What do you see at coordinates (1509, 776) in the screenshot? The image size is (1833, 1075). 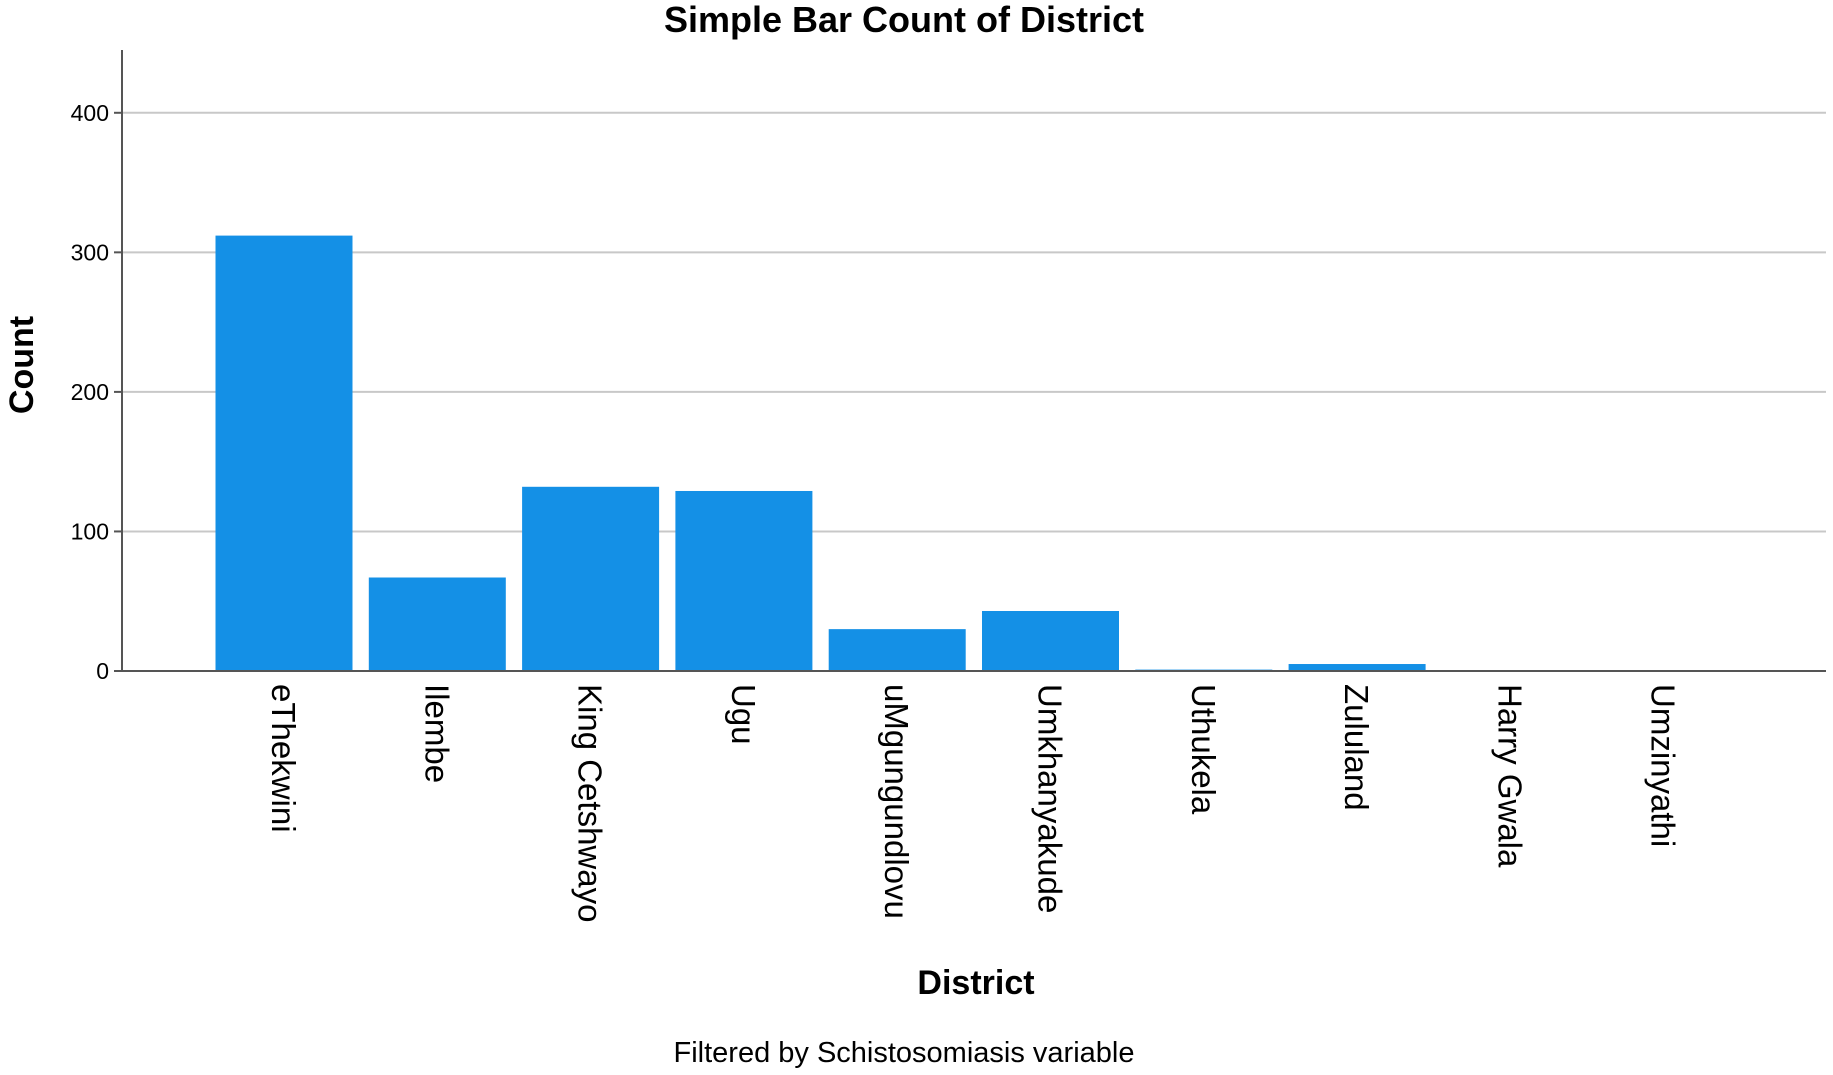 I see `x-category-label: Harry Gwala` at bounding box center [1509, 776].